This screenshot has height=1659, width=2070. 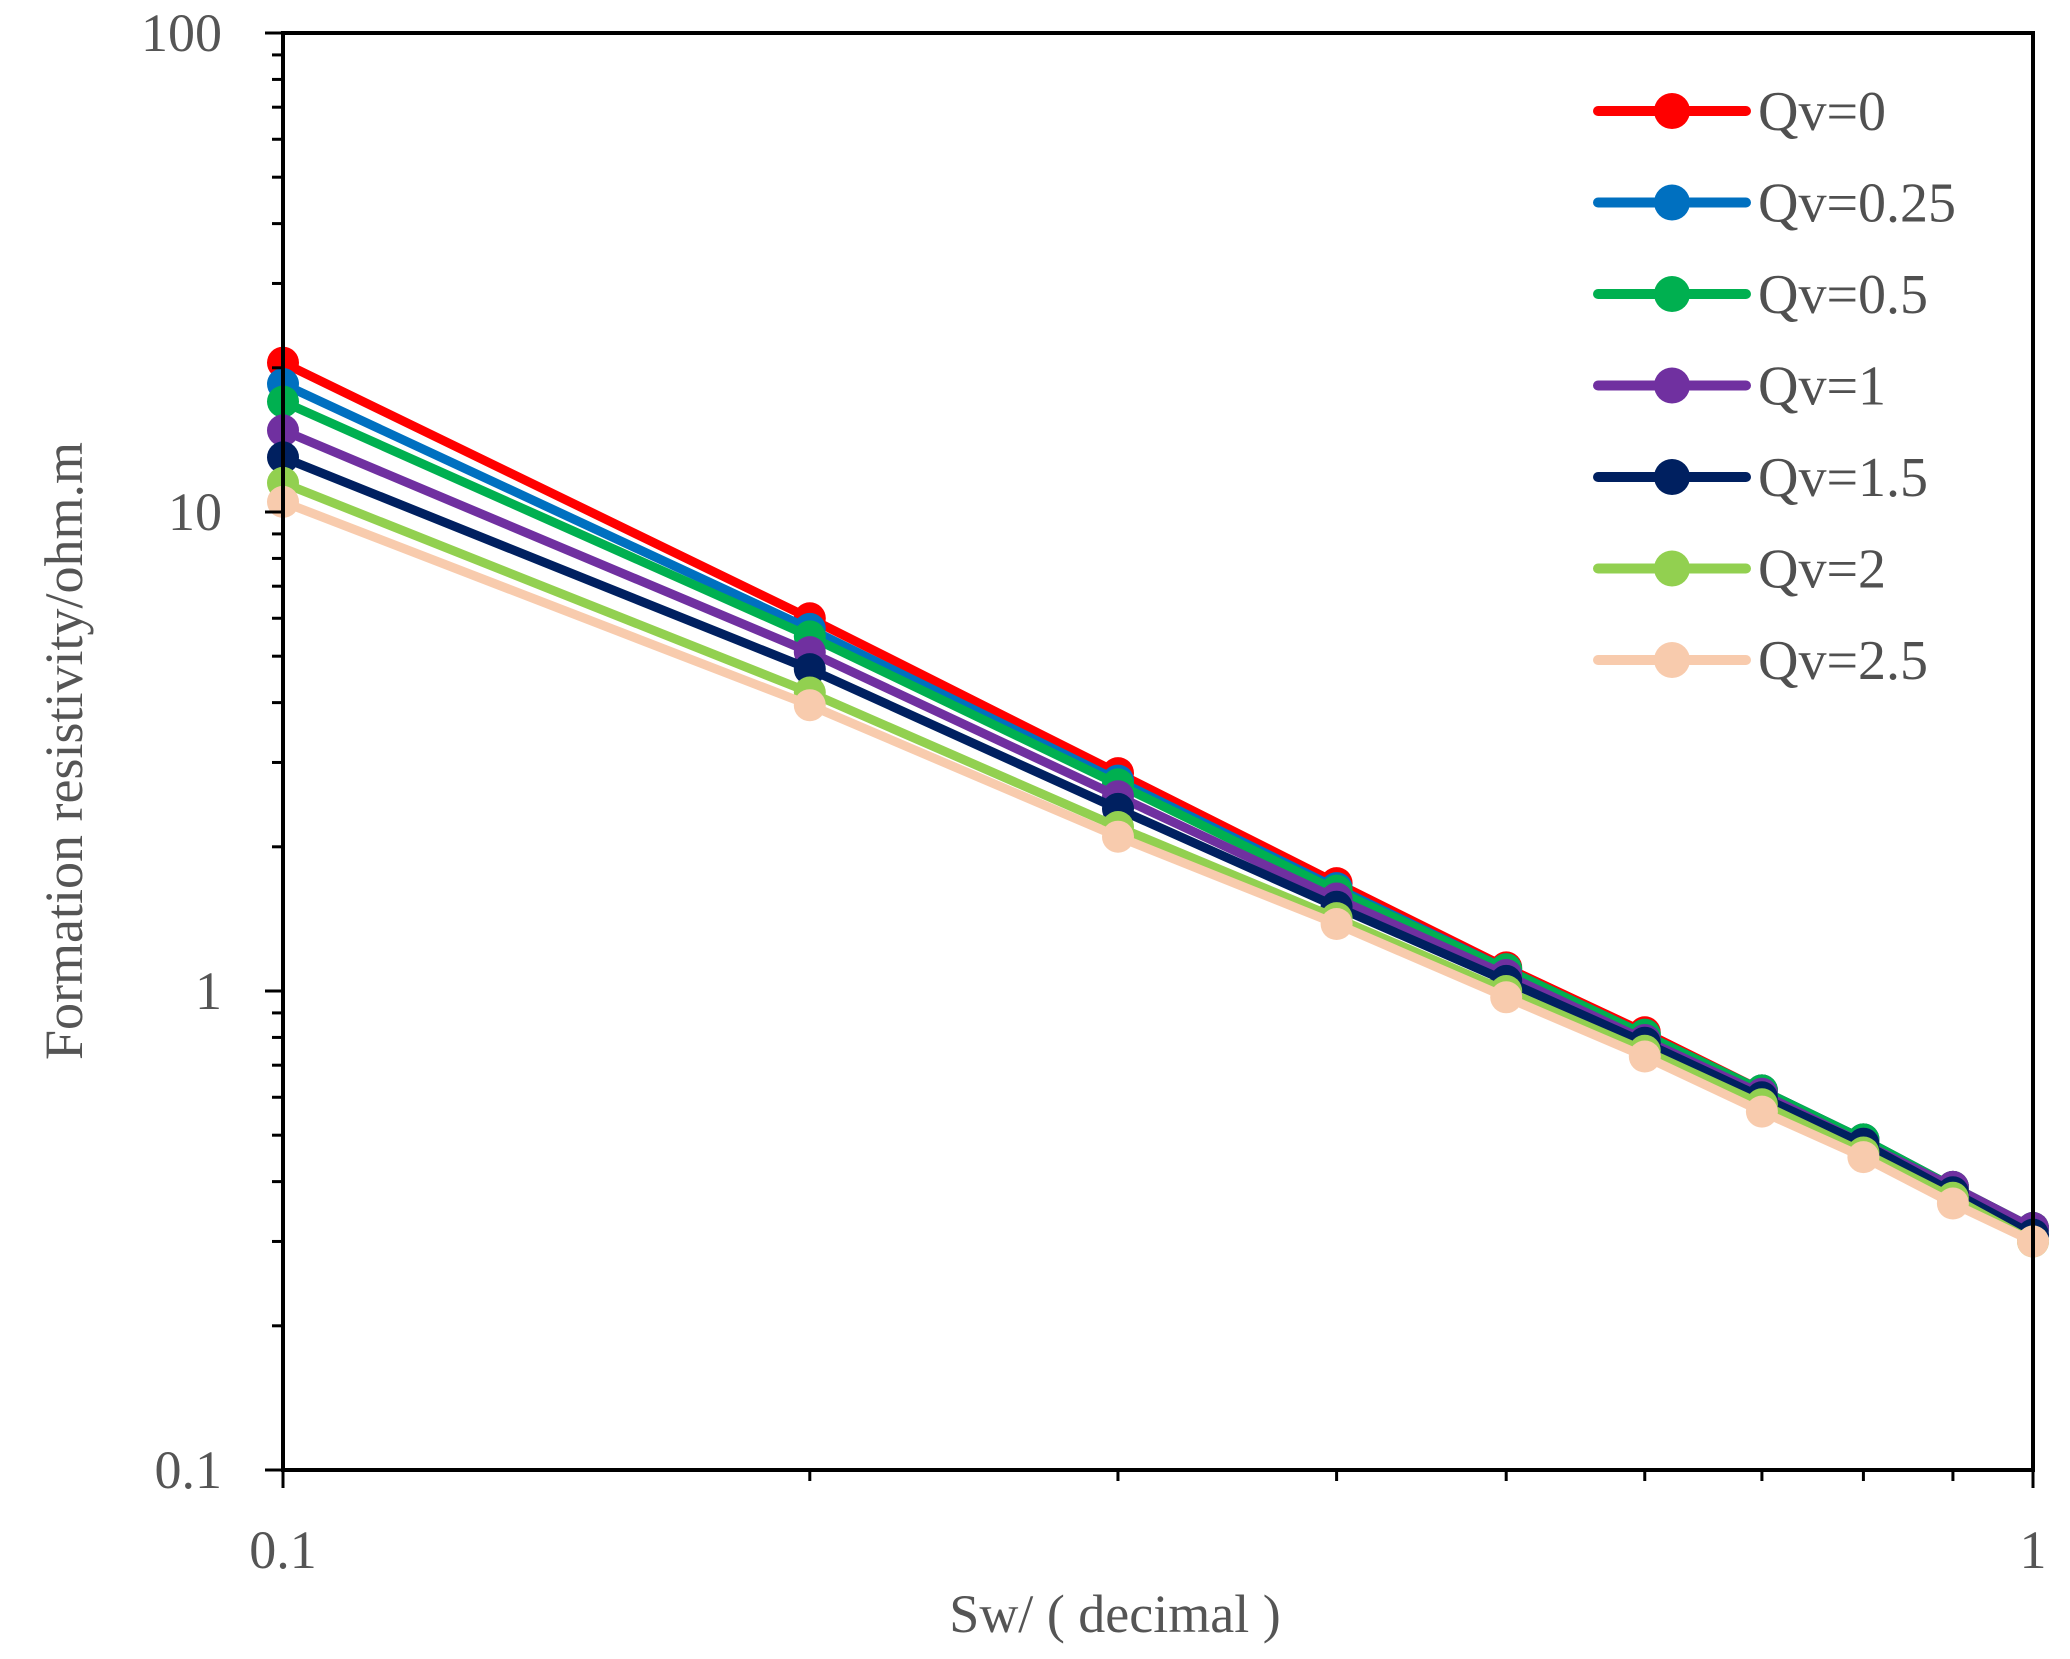 I want to click on legend: Qv=0 Qv=0.25 Qv=0.5 Qv=1 Qv=1.5 Qv=2 Qv=2.5, so click(x=1774, y=386).